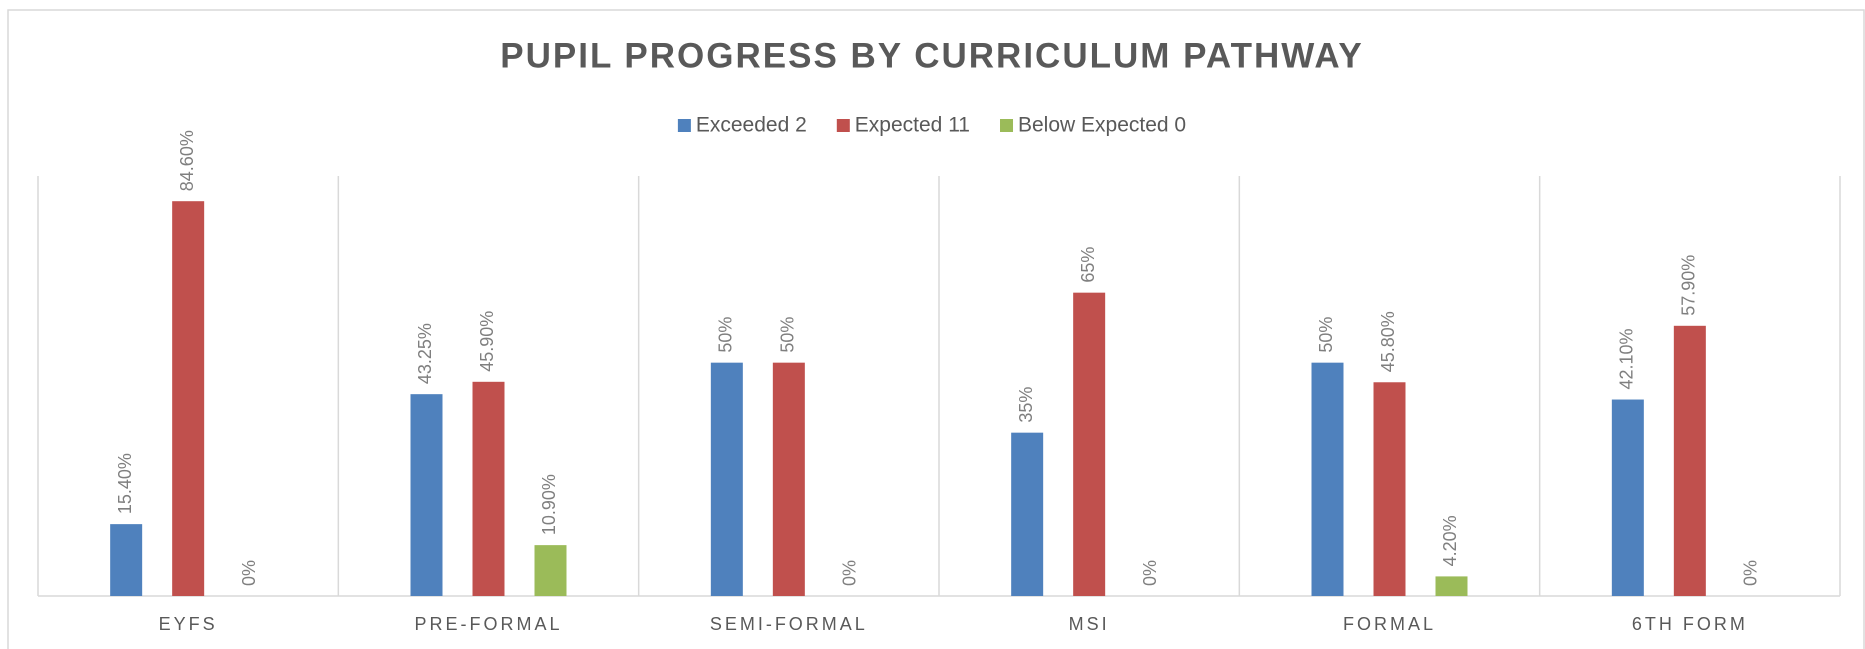 This screenshot has height=649, width=1865. Describe the element at coordinates (1450, 540) in the screenshot. I see `data-label: 4.20%` at that location.